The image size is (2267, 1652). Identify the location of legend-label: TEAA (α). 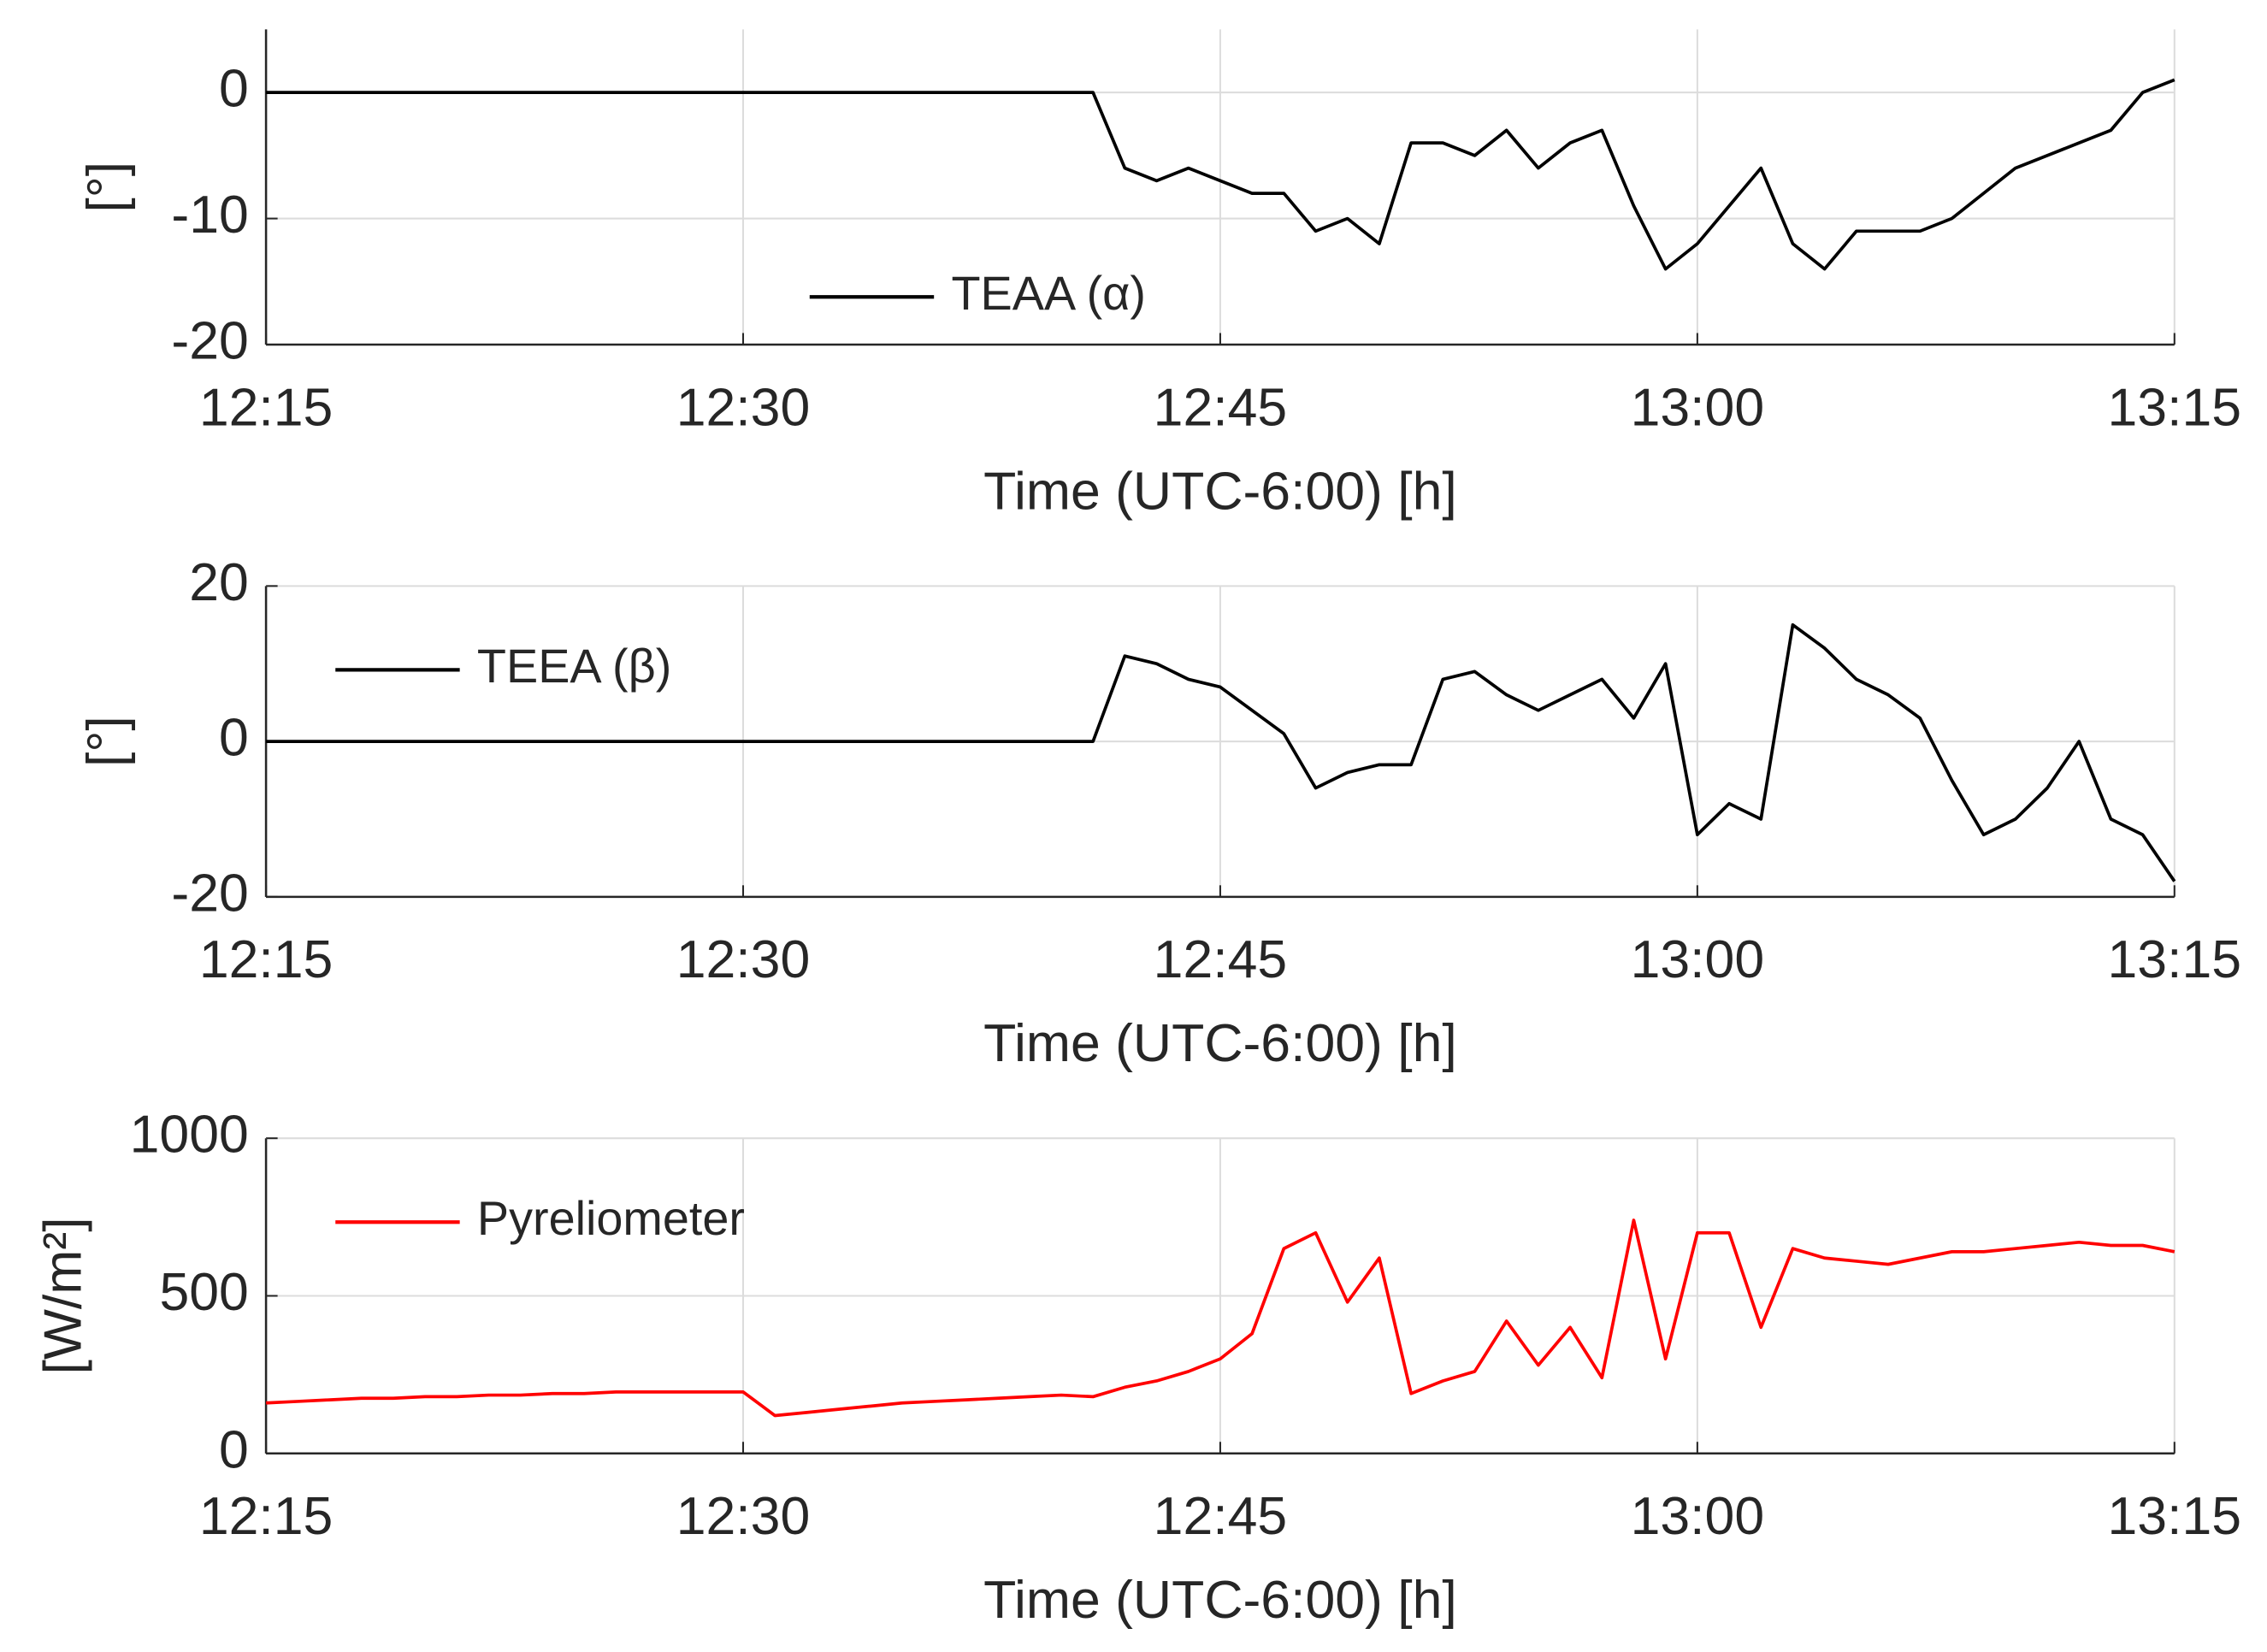
(1048, 293).